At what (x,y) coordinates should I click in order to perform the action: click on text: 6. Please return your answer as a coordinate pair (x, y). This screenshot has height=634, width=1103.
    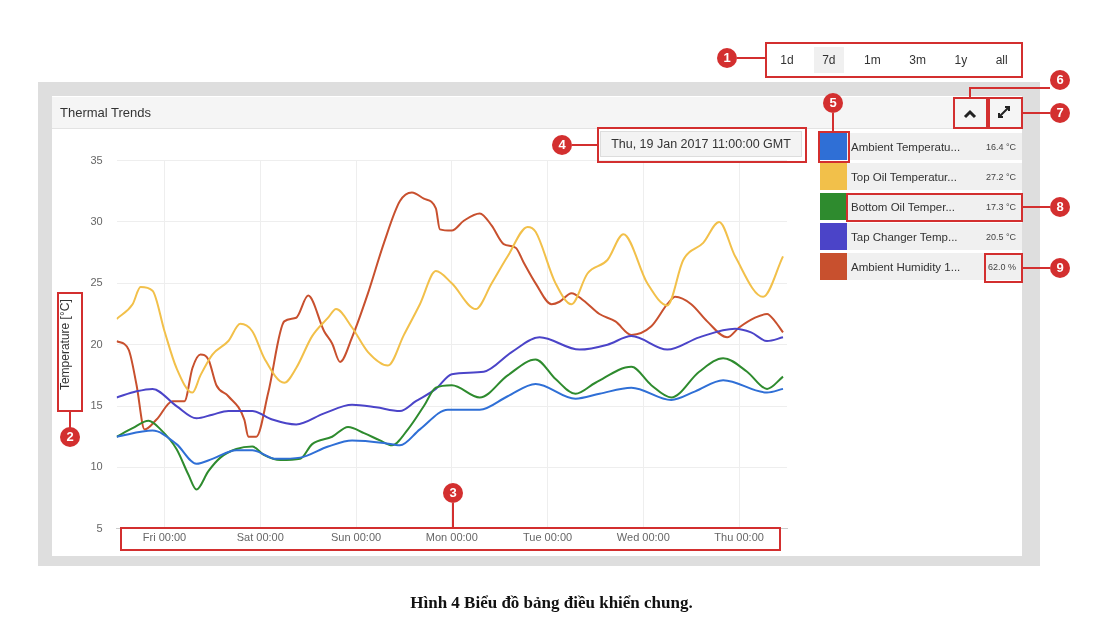
    Looking at the image, I should click on (1060, 80).